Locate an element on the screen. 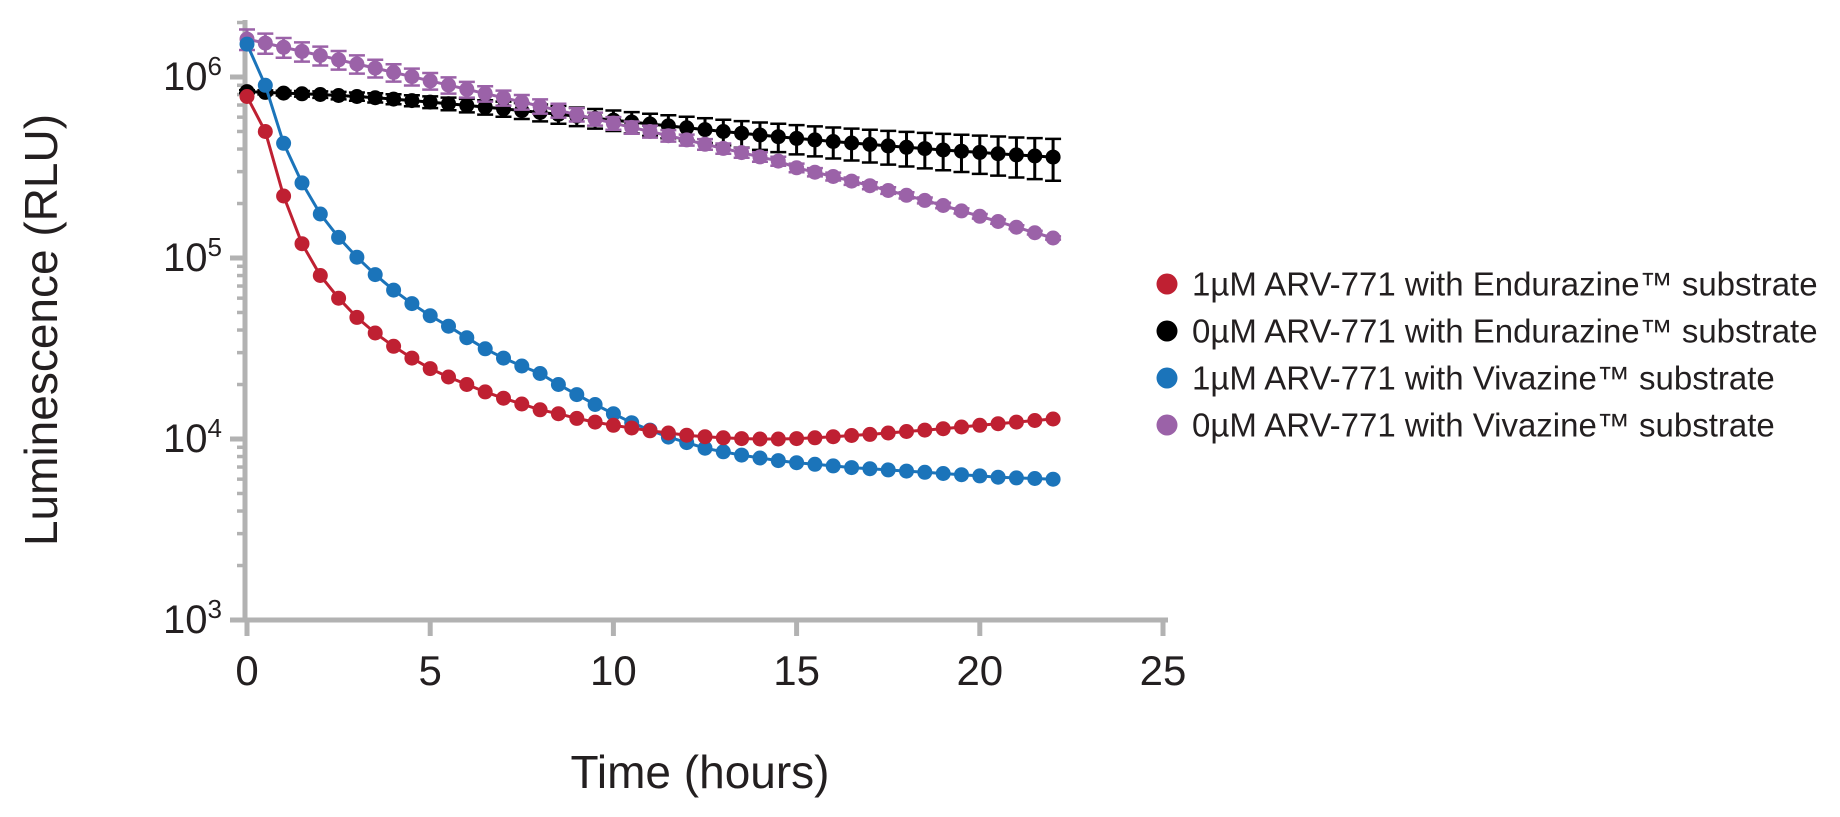 The width and height of the screenshot is (1840, 817). y-tick-label: 10⁴ is located at coordinates (192, 437).